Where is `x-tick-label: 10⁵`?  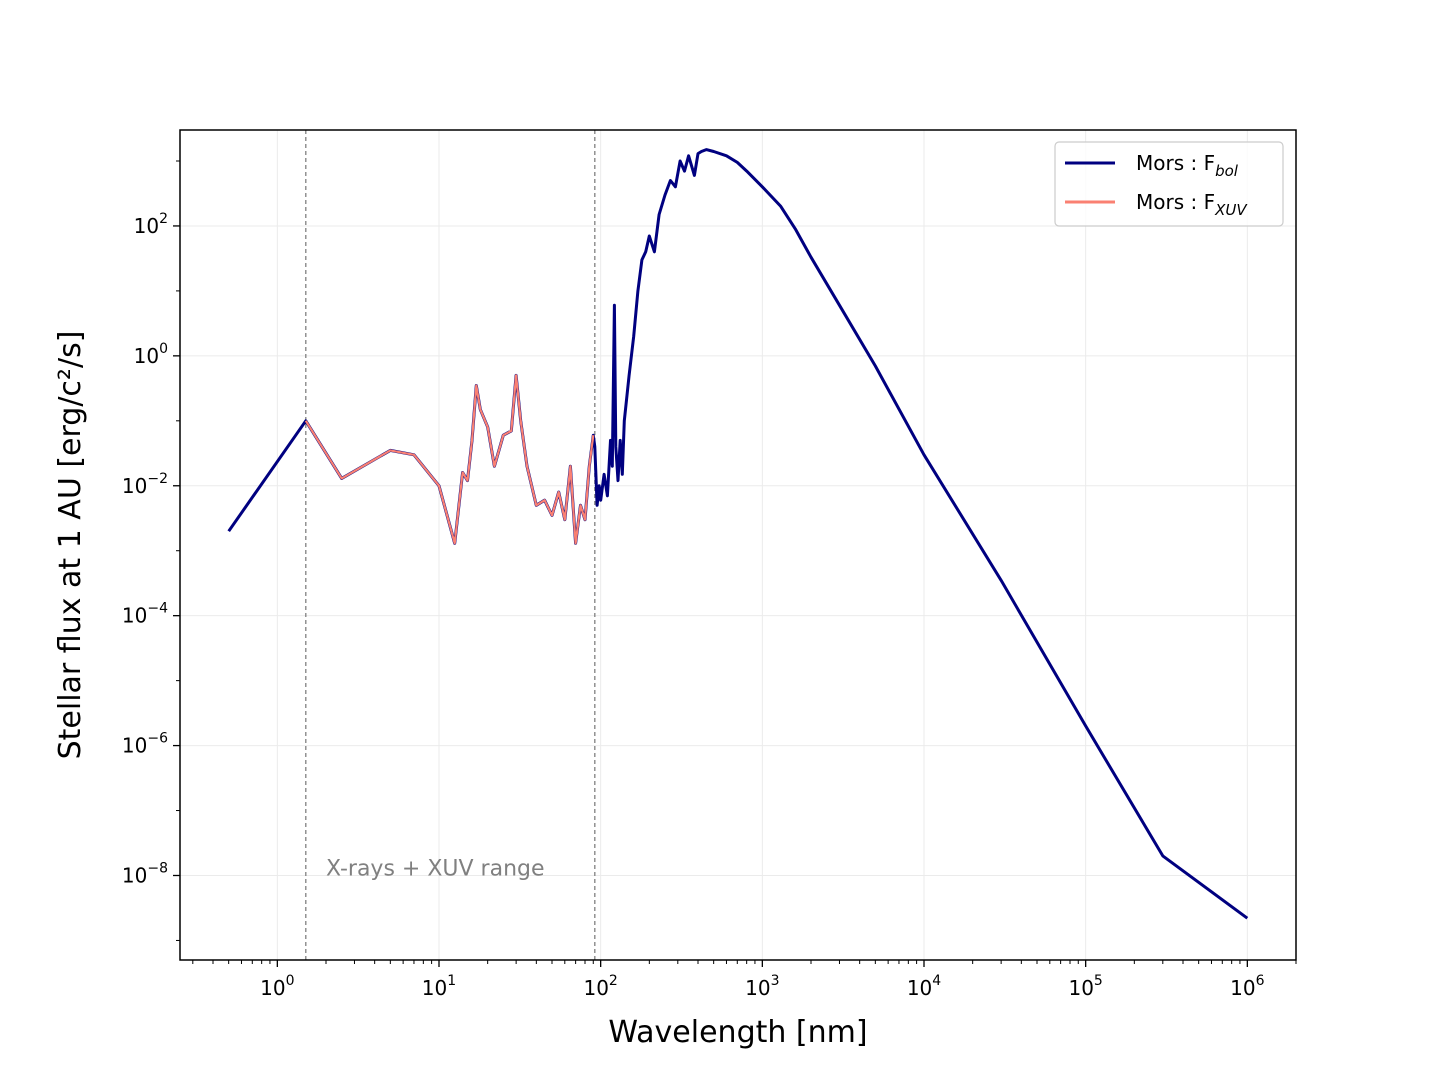
x-tick-label: 10⁵ is located at coordinates (1085, 986).